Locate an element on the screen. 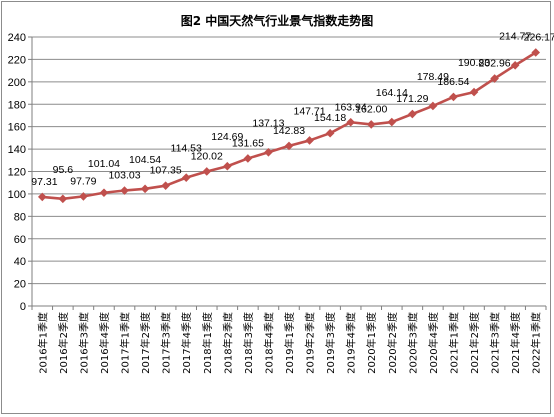  y-tick-label: 240 is located at coordinates (17, 38).